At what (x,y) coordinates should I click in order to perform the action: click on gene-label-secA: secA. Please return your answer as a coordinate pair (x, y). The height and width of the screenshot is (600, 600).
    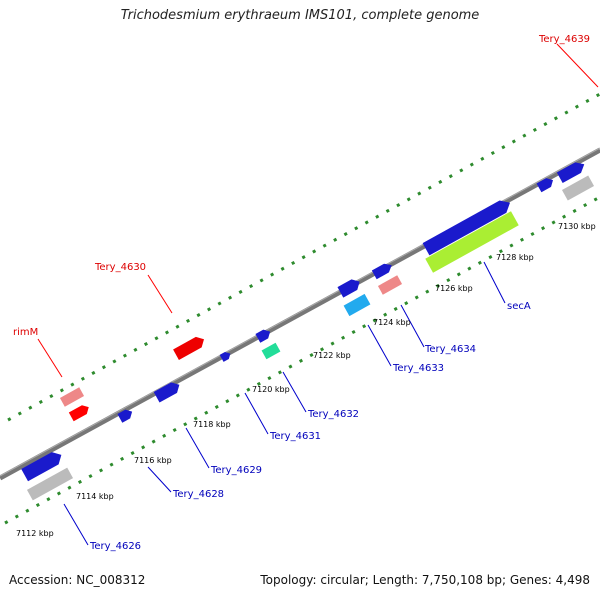
    Looking at the image, I should click on (519, 306).